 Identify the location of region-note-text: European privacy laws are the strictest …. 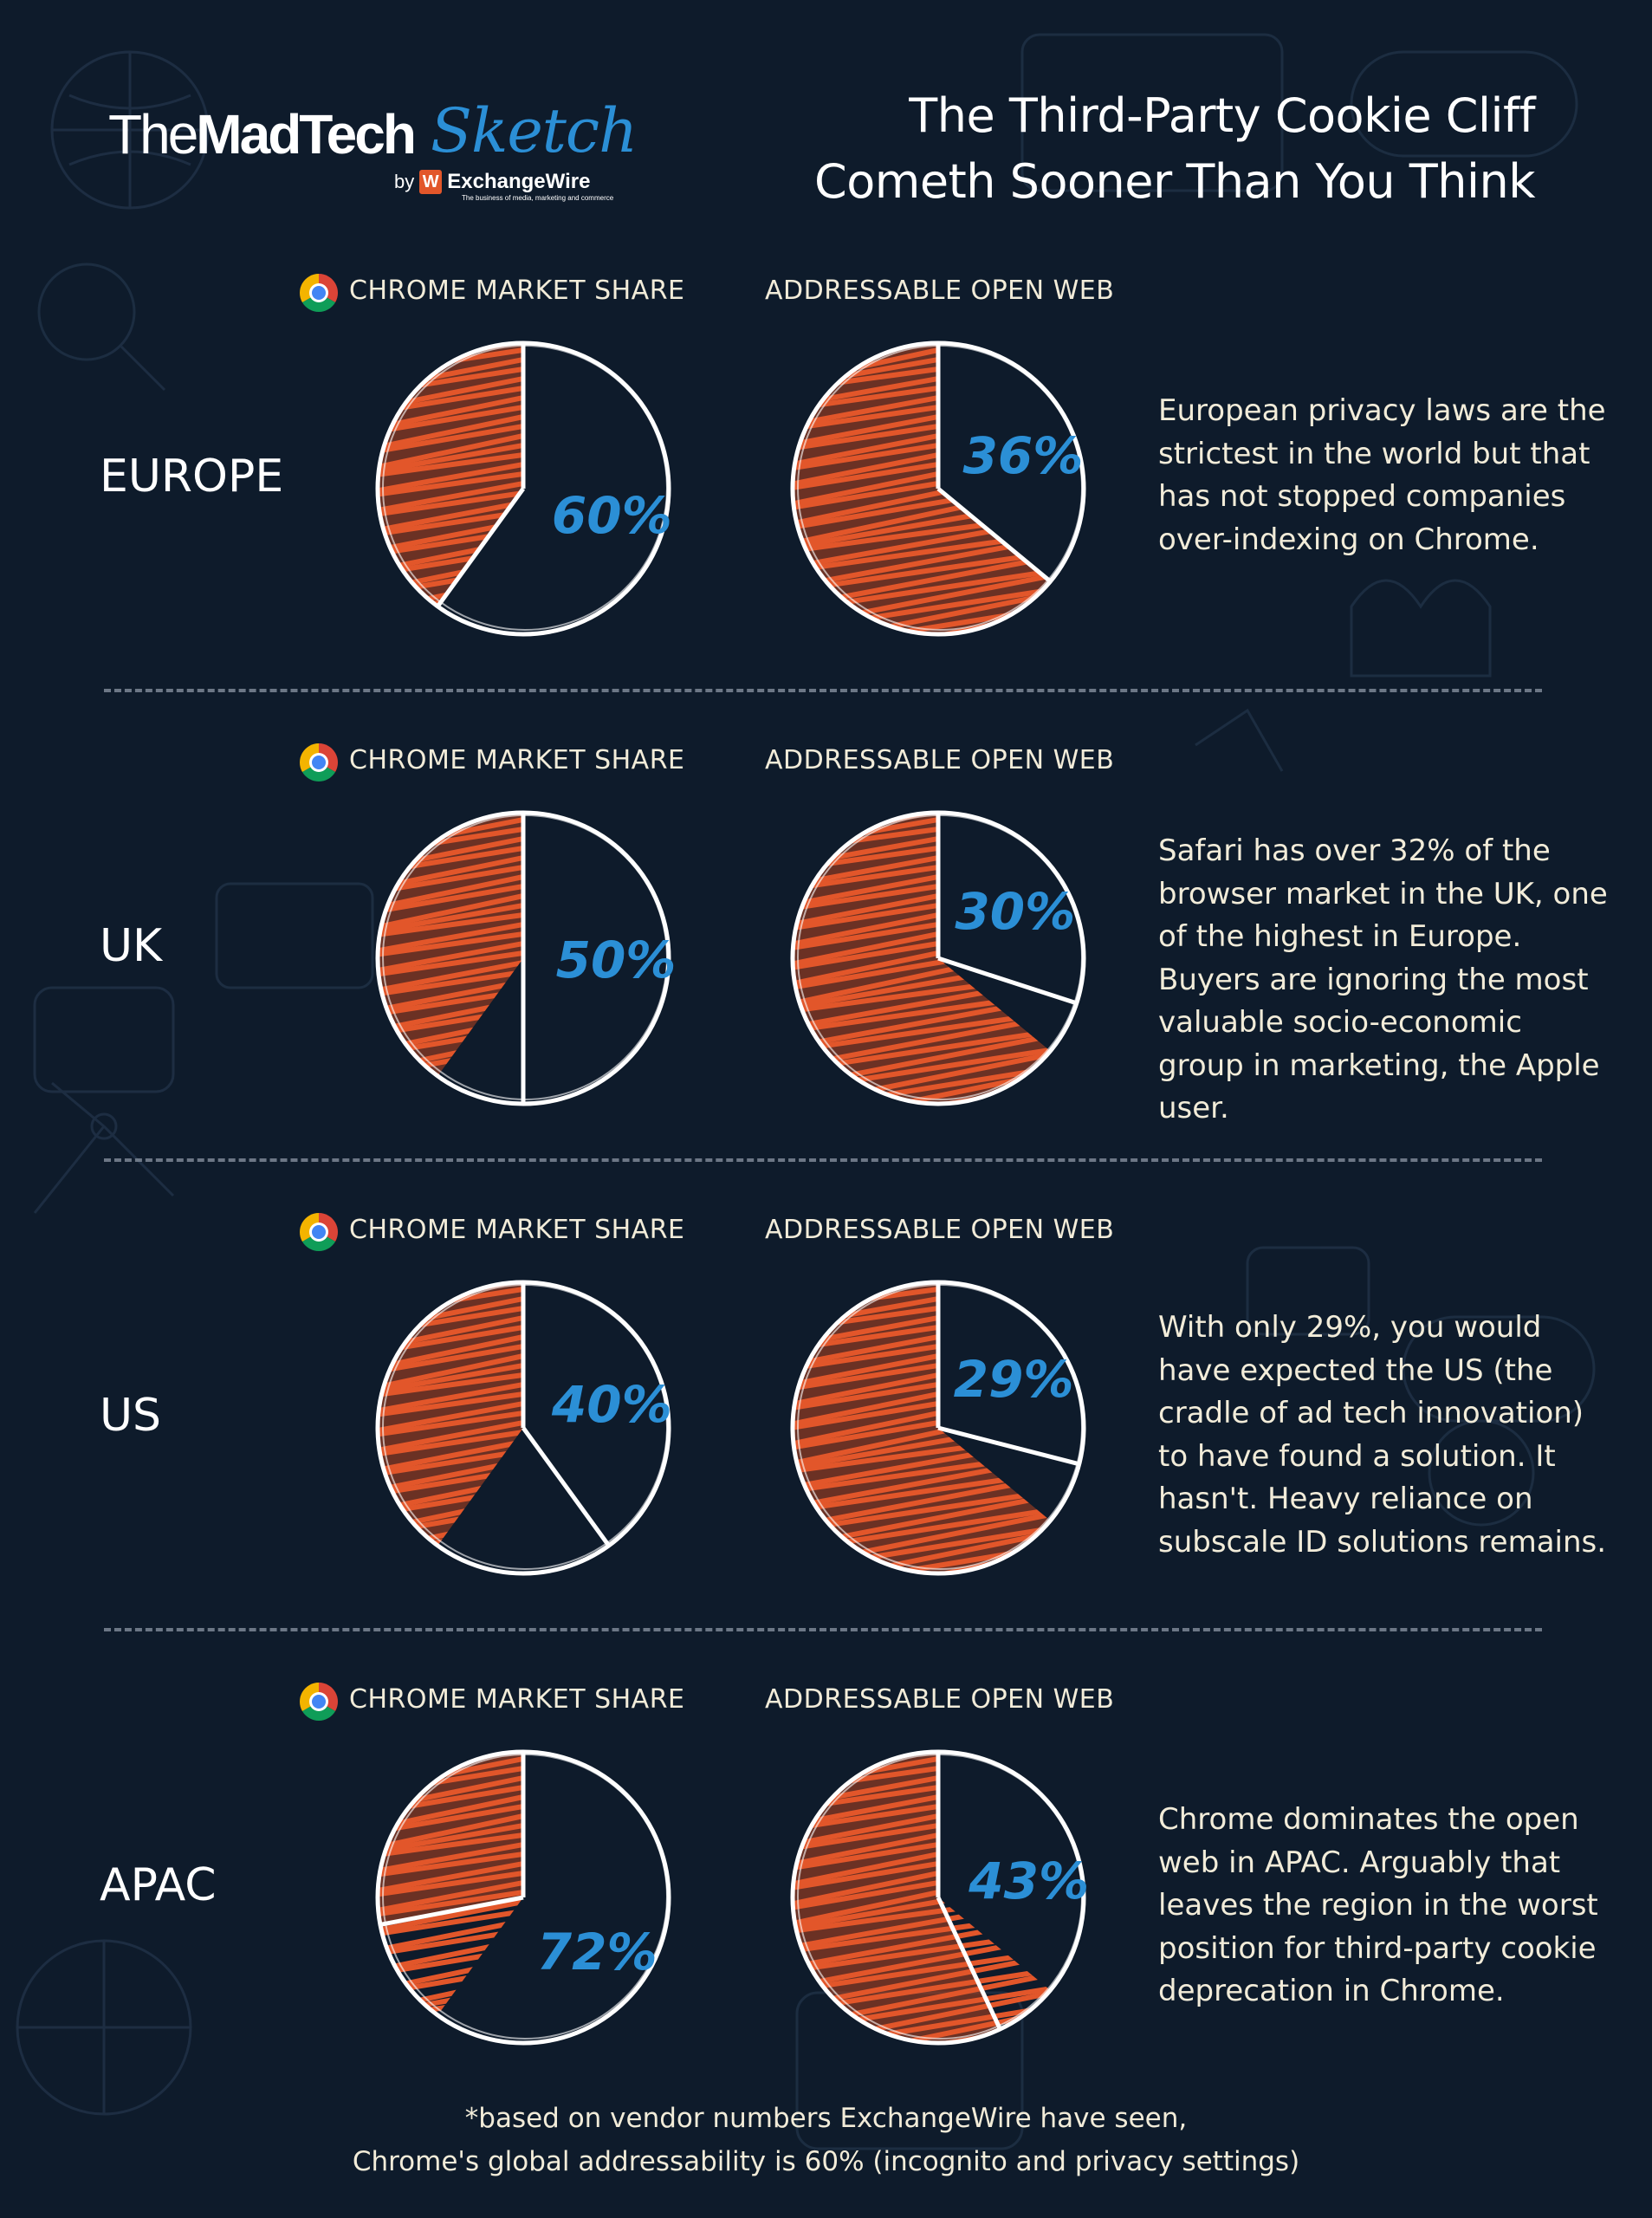
(1382, 475).